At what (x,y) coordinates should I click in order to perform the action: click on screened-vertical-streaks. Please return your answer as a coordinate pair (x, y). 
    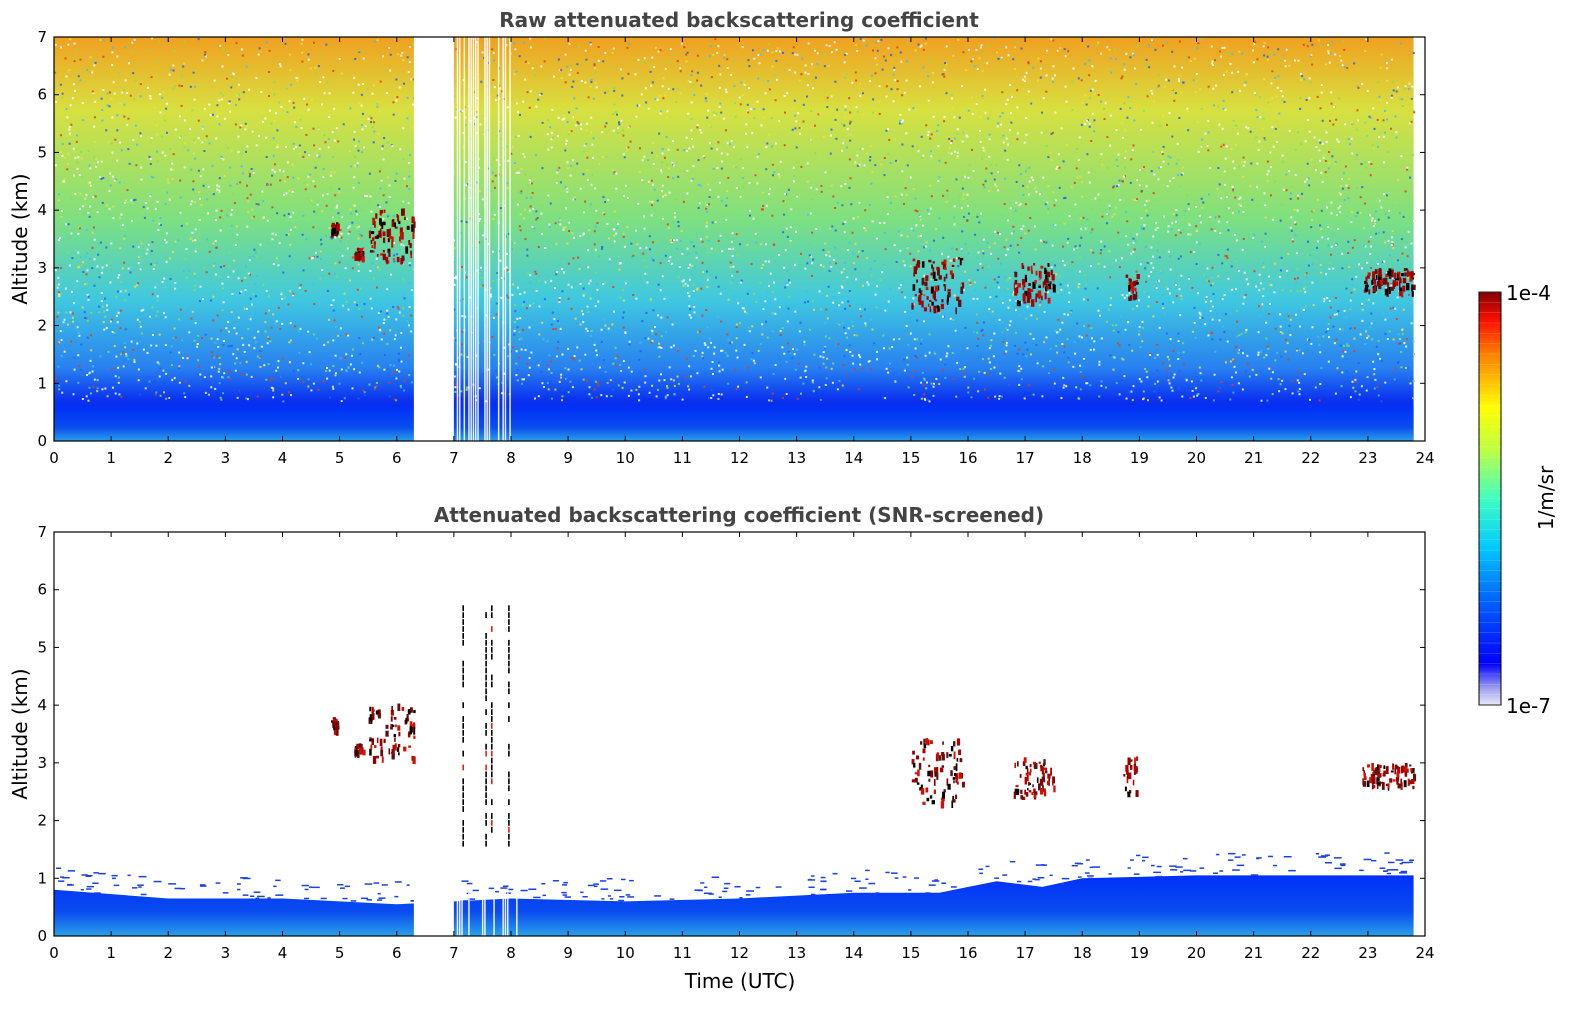
    Looking at the image, I should click on (486, 726).